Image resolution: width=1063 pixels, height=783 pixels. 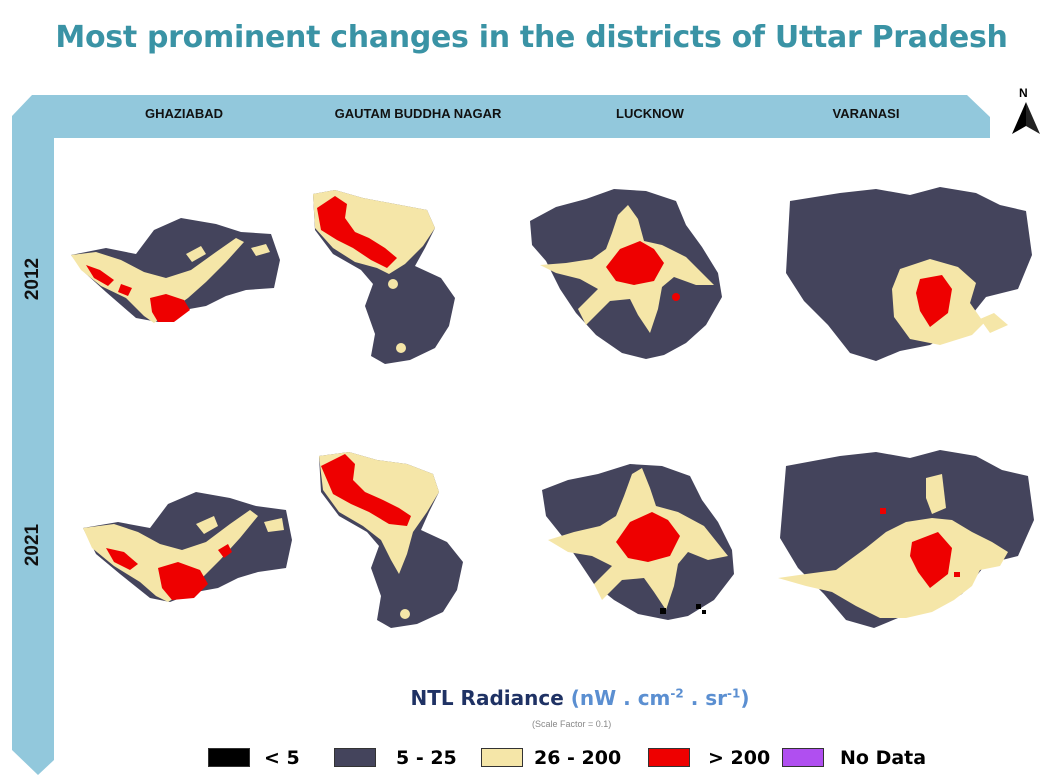 What do you see at coordinates (803, 757) in the screenshot?
I see `legend-swatch-no-data` at bounding box center [803, 757].